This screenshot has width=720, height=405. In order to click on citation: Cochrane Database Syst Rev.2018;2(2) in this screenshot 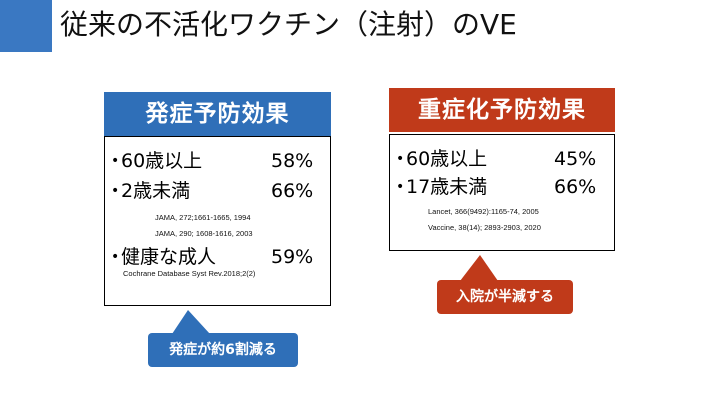, I will do `click(189, 273)`.